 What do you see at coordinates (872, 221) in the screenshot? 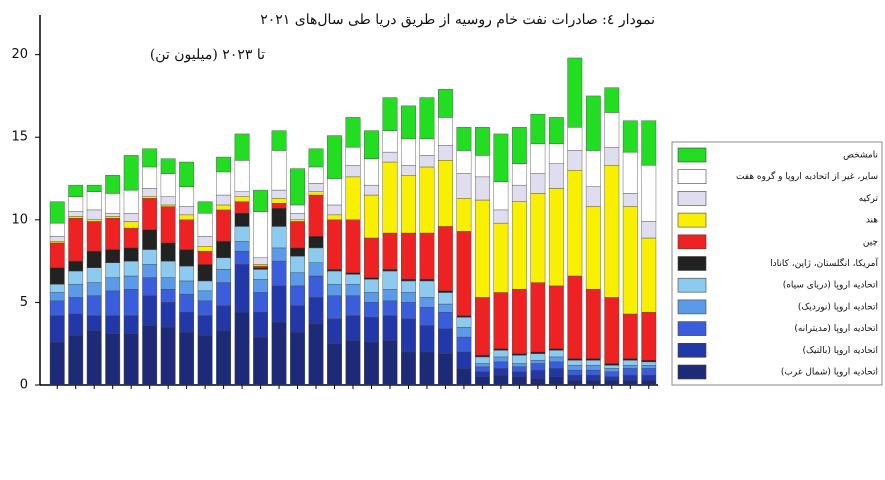
I see `legend-label: هند` at bounding box center [872, 221].